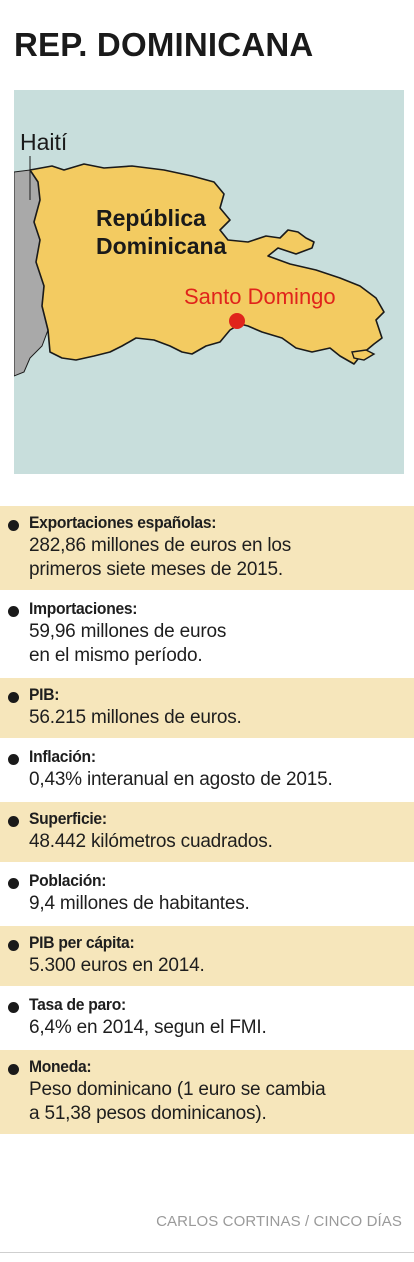 The width and height of the screenshot is (414, 1262). What do you see at coordinates (135, 717) in the screenshot?
I see `fact-value: 56.215 millones de euros.` at bounding box center [135, 717].